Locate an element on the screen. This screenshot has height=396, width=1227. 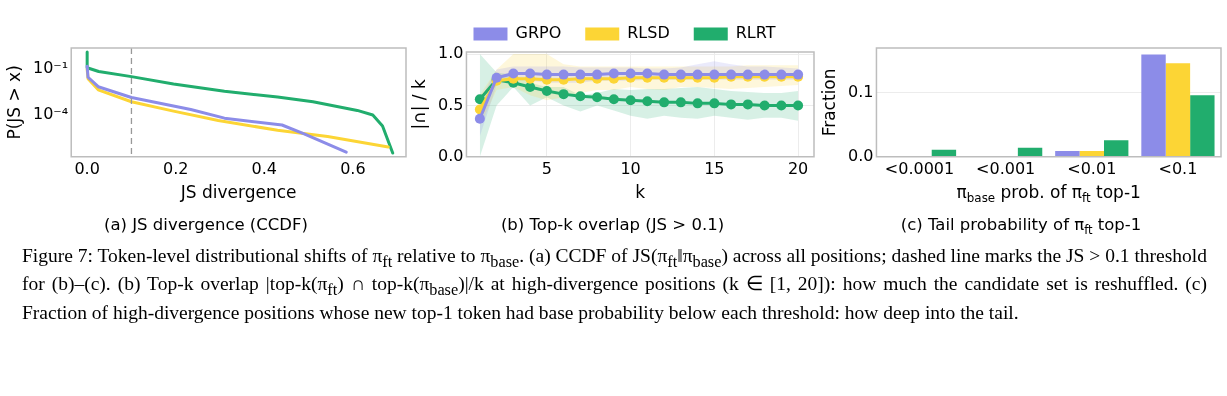
x-tick-label: <0.001 is located at coordinates (1006, 168).